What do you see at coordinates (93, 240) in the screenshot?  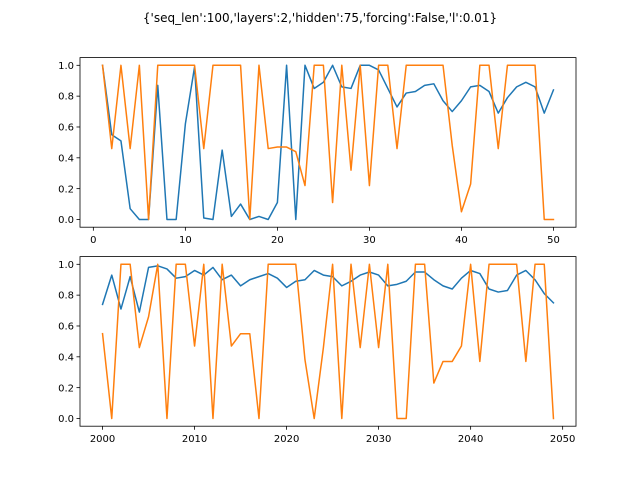 I see `x-tick-label: 0` at bounding box center [93, 240].